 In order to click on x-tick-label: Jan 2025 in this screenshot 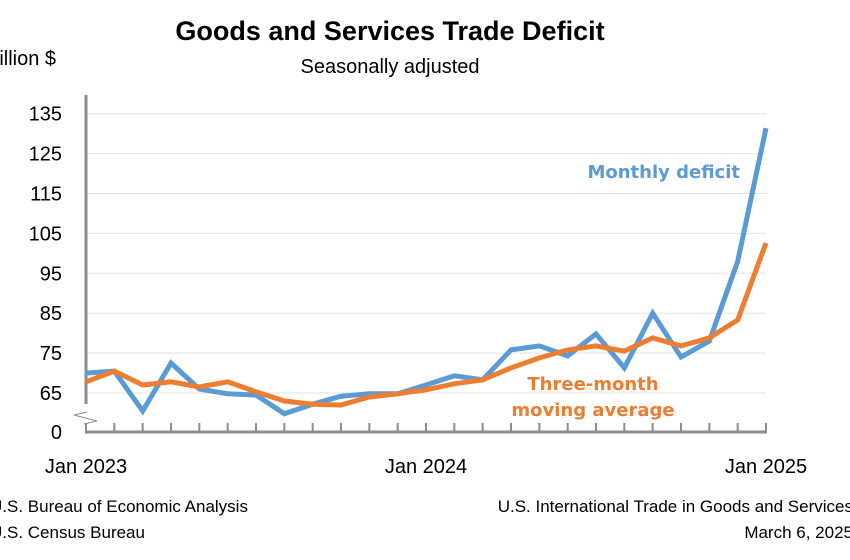, I will do `click(766, 467)`.